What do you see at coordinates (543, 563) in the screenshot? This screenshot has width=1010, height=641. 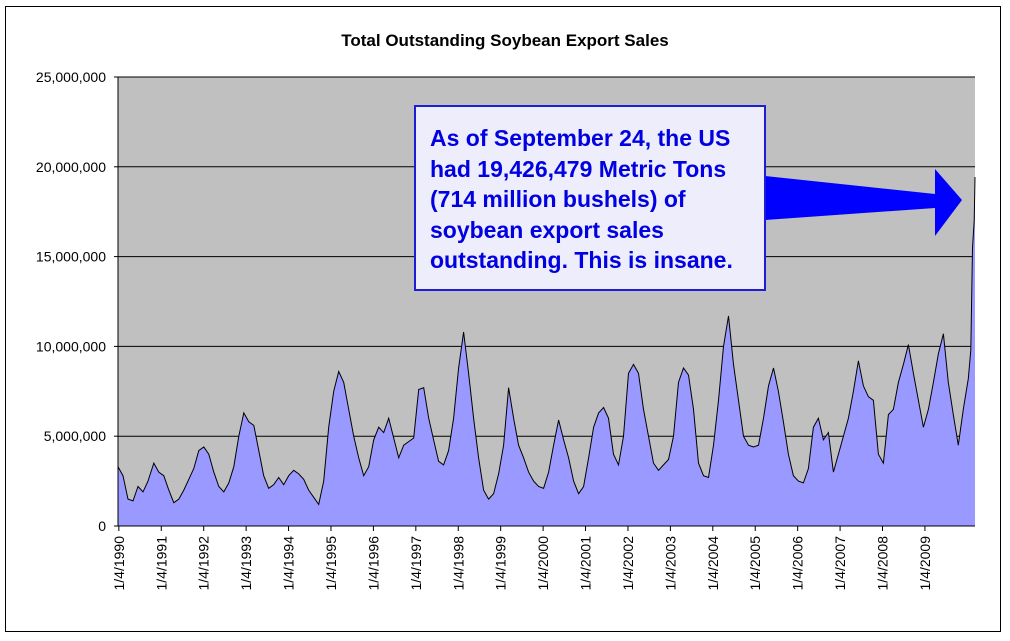 I see `x-tick-label: 1/4/2000` at bounding box center [543, 563].